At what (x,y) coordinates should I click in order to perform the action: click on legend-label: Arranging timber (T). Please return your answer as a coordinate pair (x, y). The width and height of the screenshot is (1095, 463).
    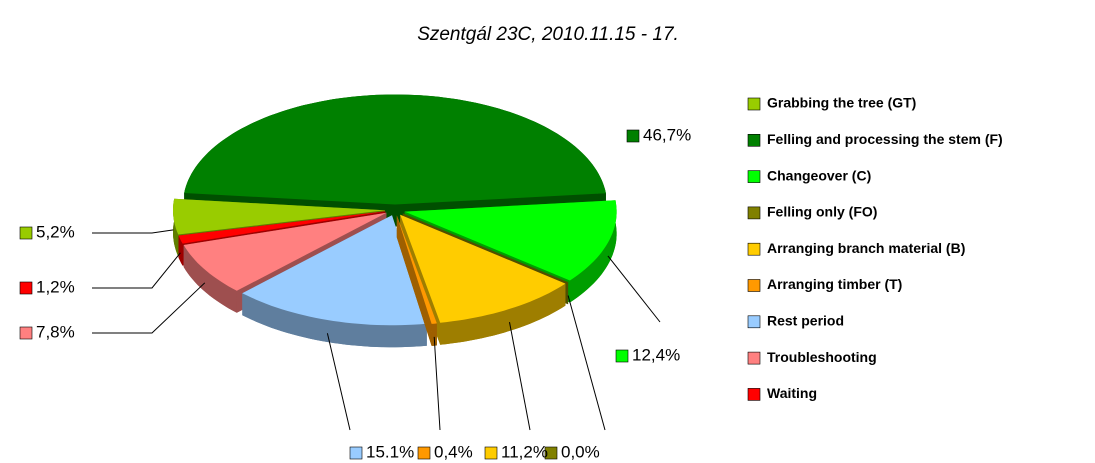
    Looking at the image, I should click on (834, 284).